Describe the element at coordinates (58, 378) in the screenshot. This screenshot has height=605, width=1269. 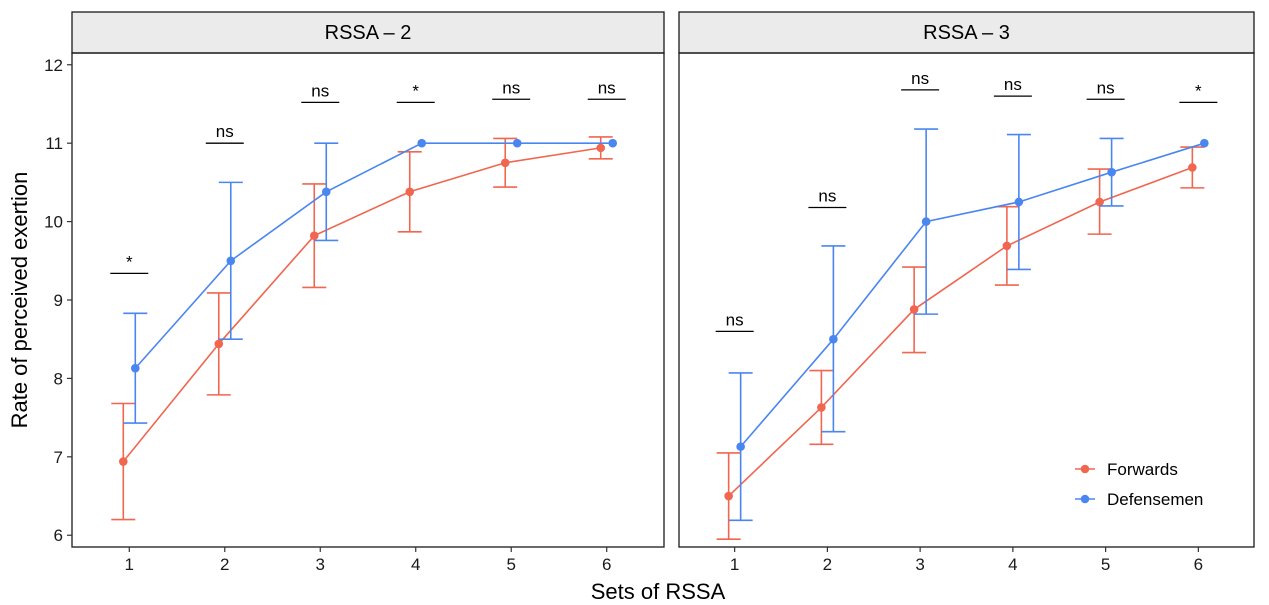
I see `y-tick-label: 8` at that location.